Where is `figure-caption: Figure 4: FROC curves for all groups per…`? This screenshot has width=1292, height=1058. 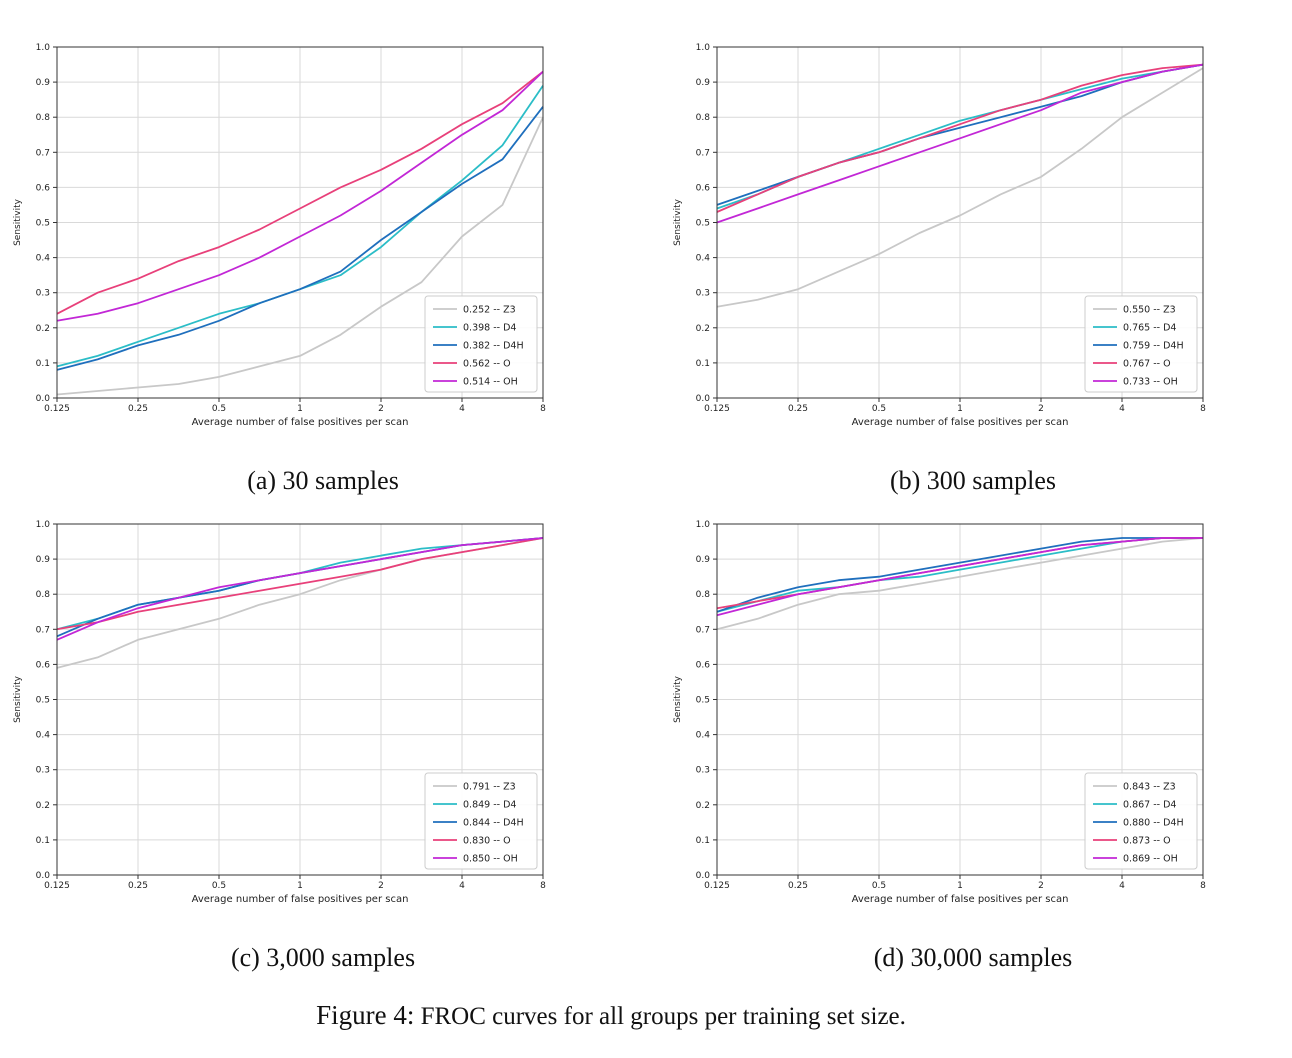 figure-caption: Figure 4: FROC curves for all groups per… is located at coordinates (611, 1015).